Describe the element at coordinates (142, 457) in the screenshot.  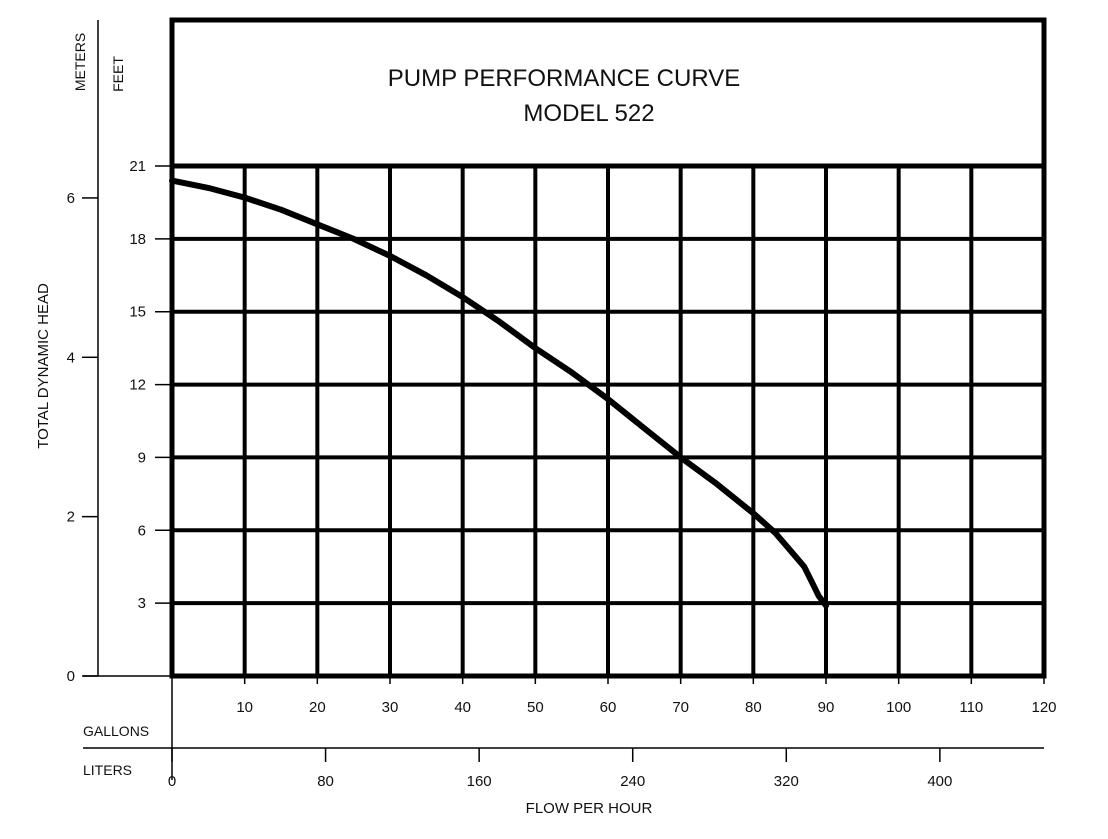
I see `y-tick-label: 9` at that location.